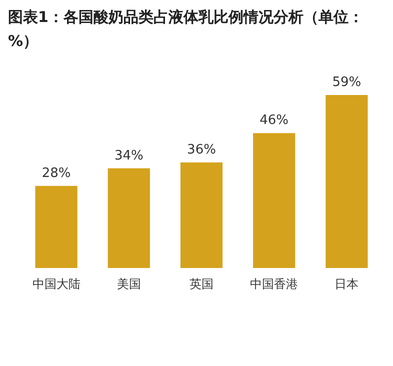  Describe the element at coordinates (274, 284) in the screenshot. I see `x-tick-label: 中国香港` at that location.